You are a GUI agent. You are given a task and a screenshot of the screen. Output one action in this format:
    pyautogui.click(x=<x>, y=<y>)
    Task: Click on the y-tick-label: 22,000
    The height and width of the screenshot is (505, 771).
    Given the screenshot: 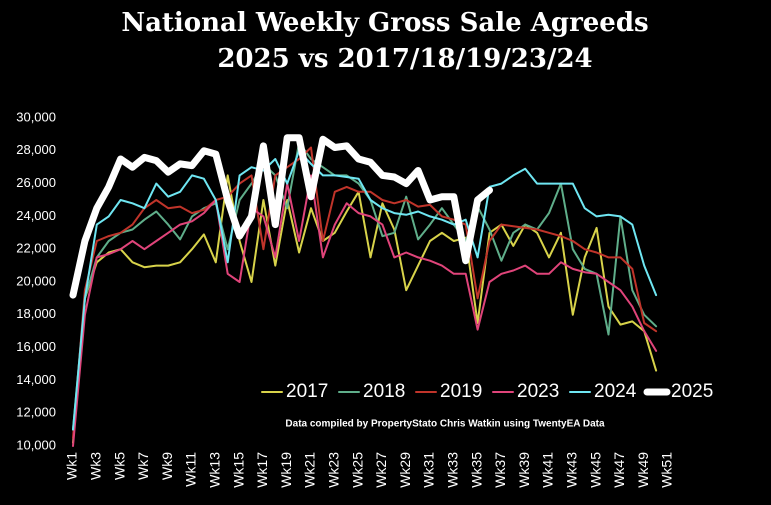 What is the action you would take?
    pyautogui.click(x=36, y=248)
    